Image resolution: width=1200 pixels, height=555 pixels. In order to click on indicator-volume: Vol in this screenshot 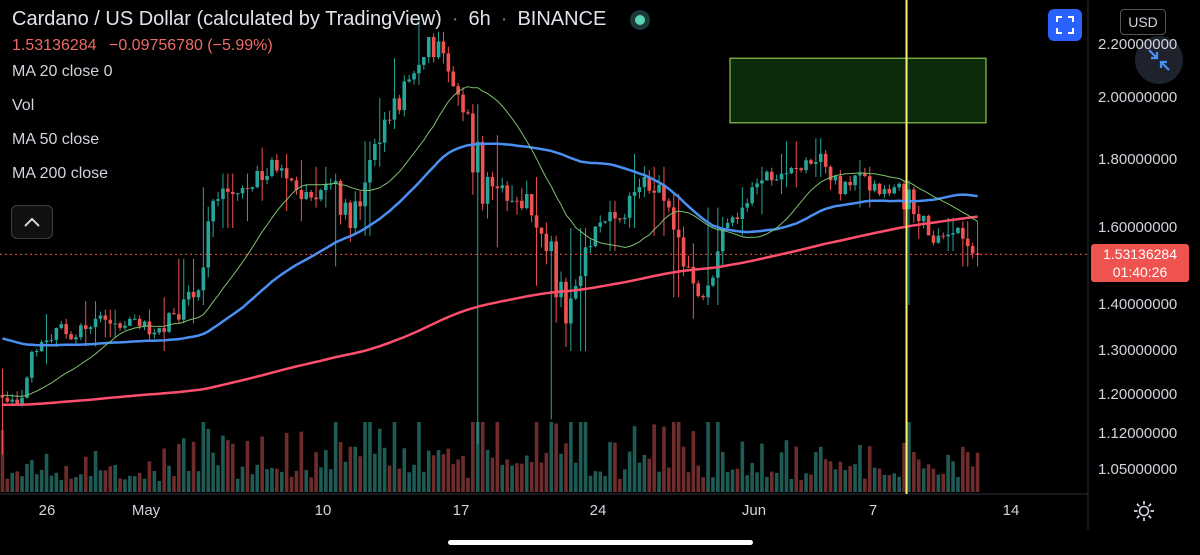, I will do `click(23, 105)`.